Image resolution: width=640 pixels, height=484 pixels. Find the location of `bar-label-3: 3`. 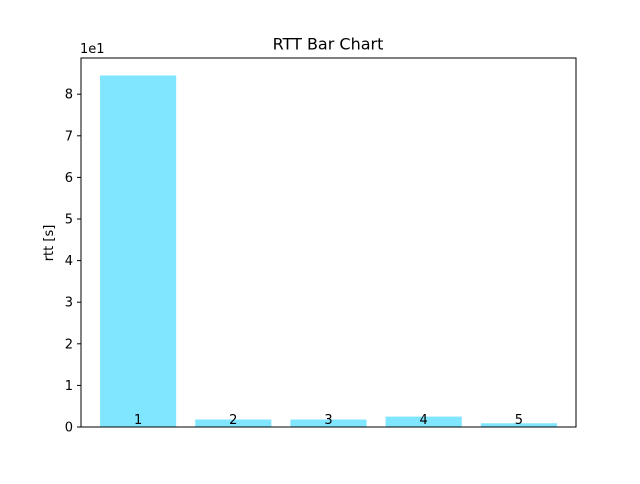

bar-label-3: 3 is located at coordinates (328, 420).